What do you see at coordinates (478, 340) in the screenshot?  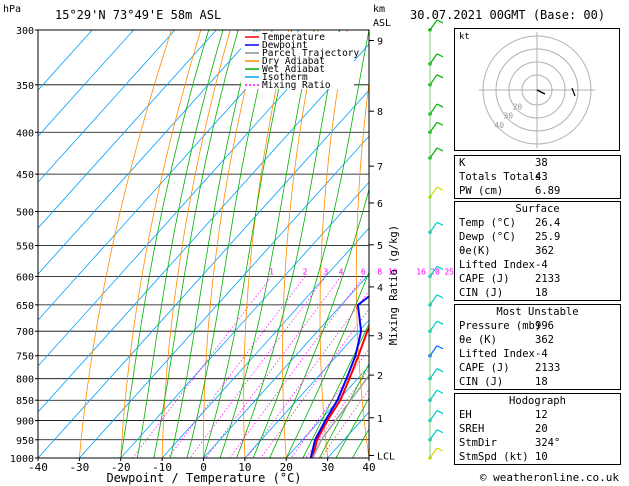 I see `row-label: θe (K)` at bounding box center [478, 340].